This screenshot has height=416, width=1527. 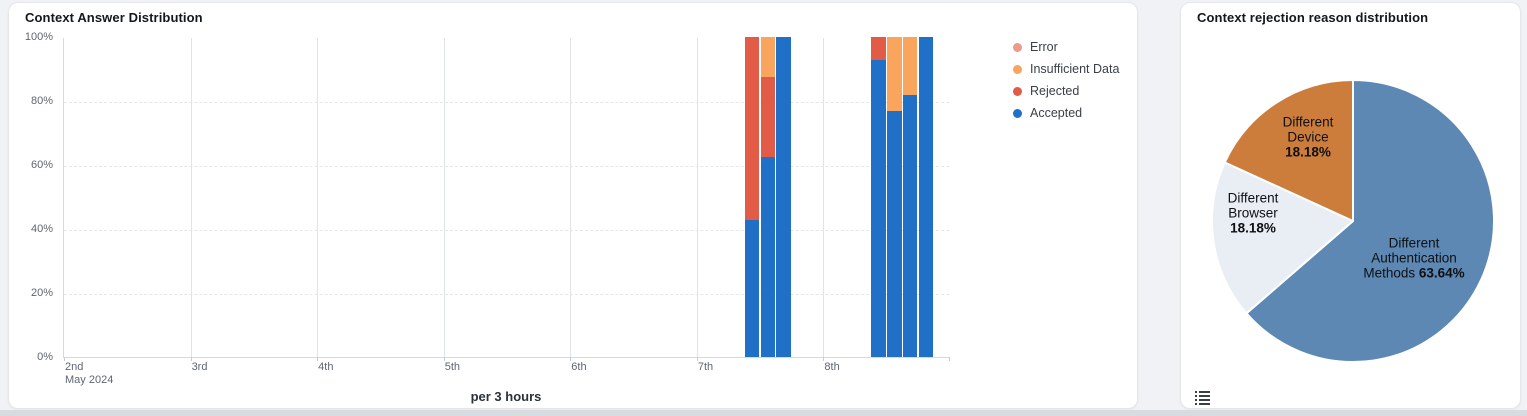 I want to click on x-axis: 2nd May 2024 3rd 4th 5th 6th 7th 8th, so click(x=506, y=374).